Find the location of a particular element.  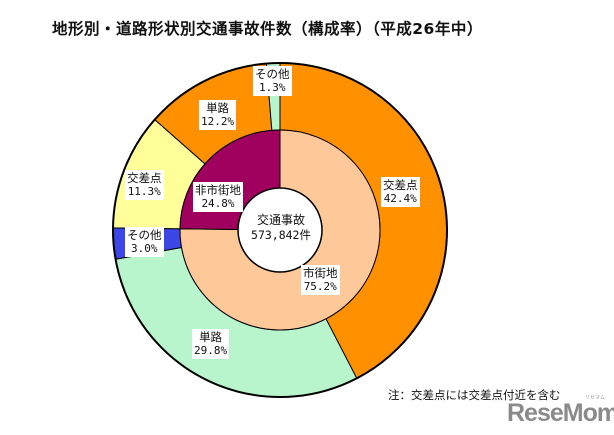

donut-hole is located at coordinates (280, 230).